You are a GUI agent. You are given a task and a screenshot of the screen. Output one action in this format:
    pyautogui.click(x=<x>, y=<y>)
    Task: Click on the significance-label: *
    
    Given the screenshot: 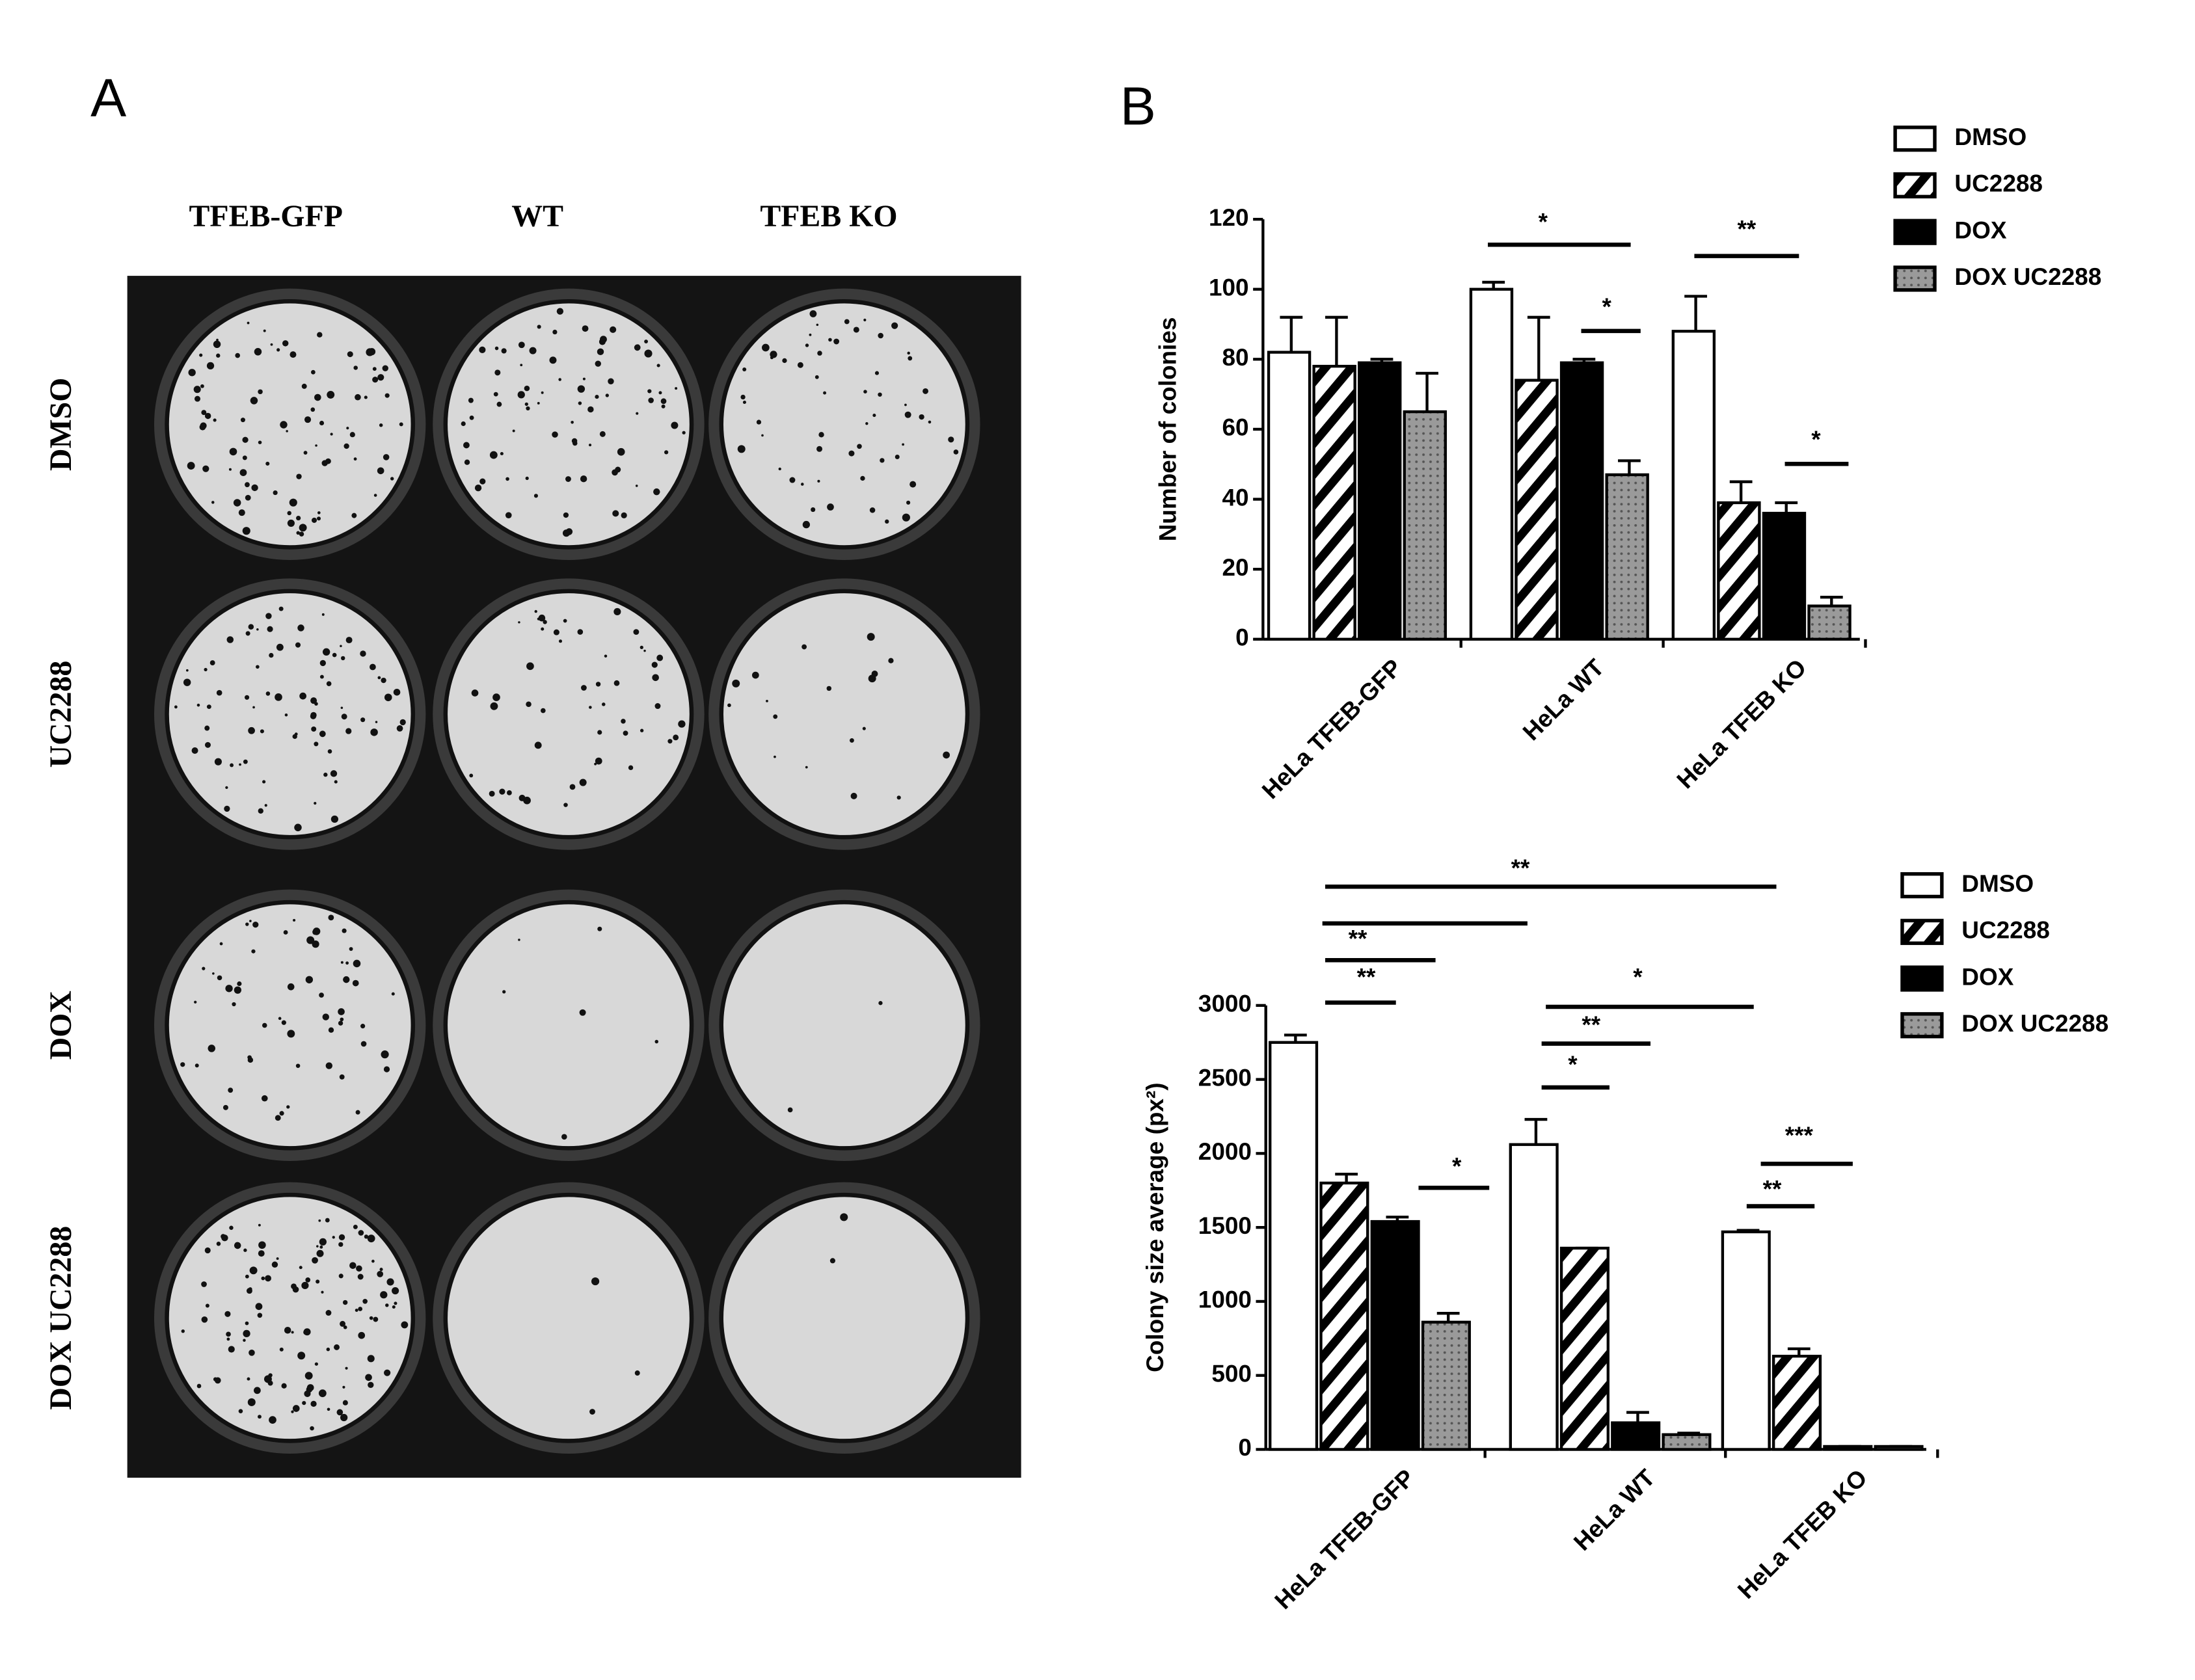 What is the action you would take?
    pyautogui.click(x=1607, y=306)
    